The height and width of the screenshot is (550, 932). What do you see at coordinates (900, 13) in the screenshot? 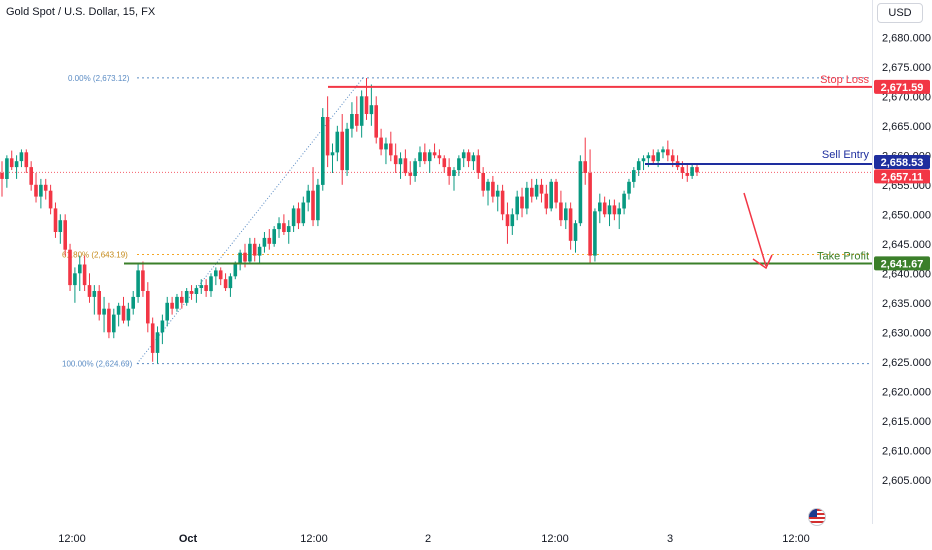
I see `currency-button: USD` at bounding box center [900, 13].